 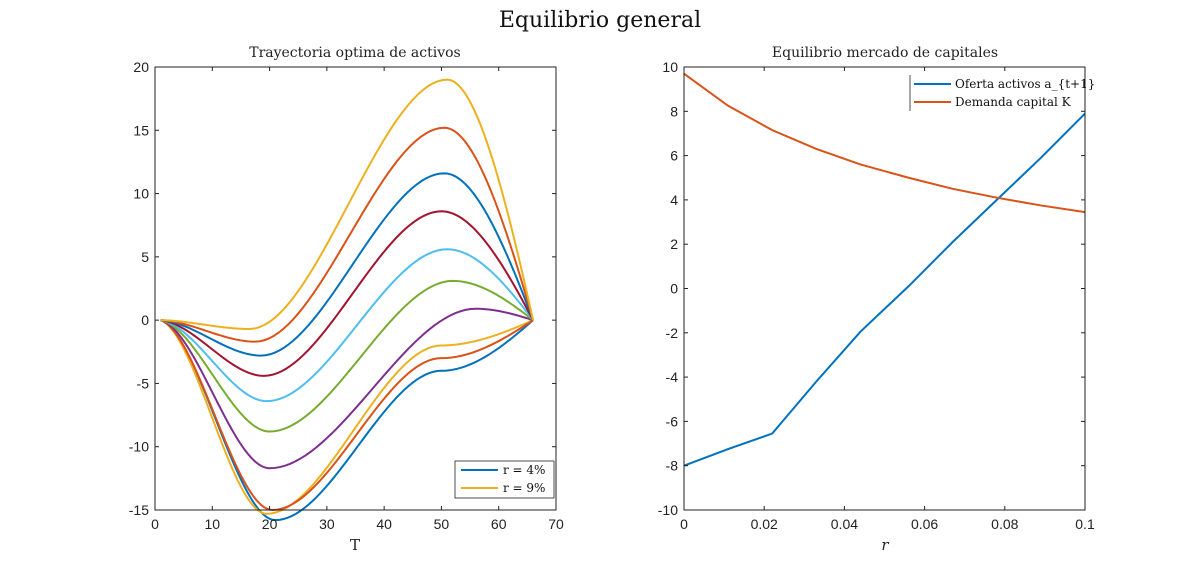 I want to click on trajectory-legend-label-2: r = 9%, so click(x=524, y=488).